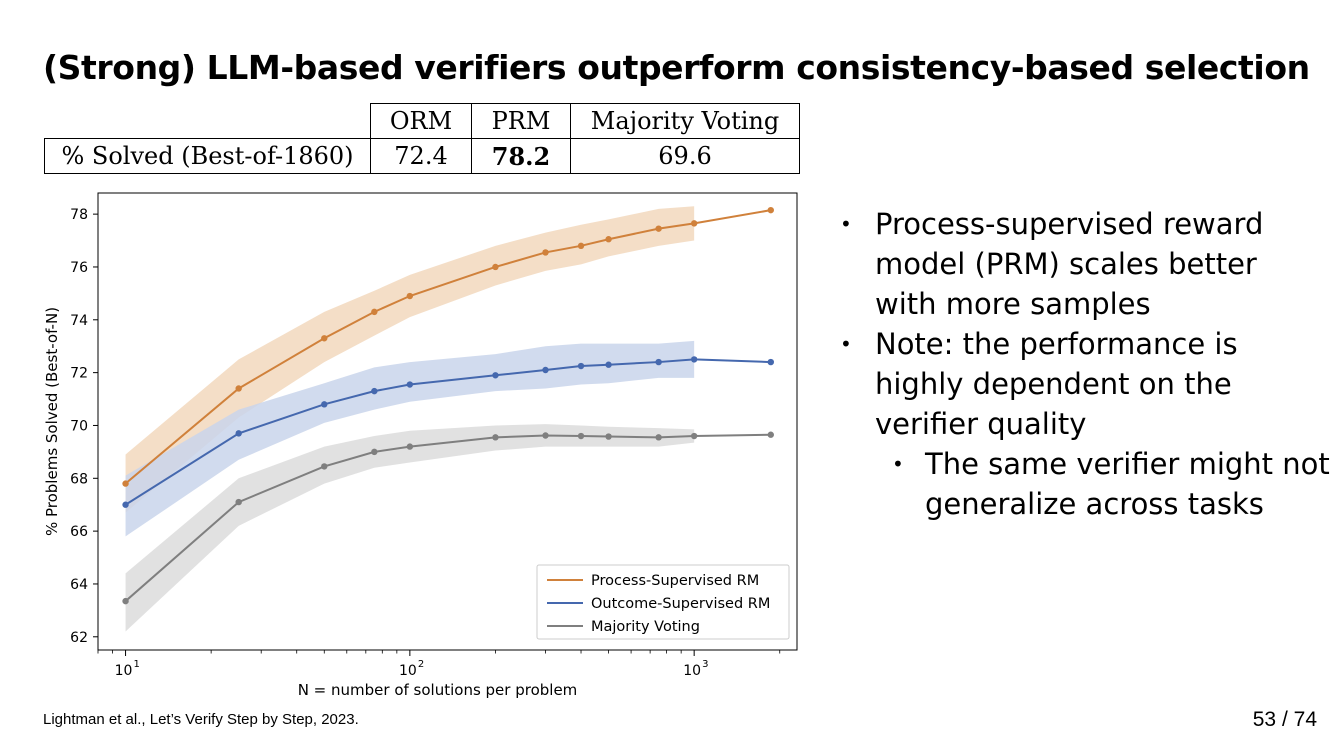 The image size is (1334, 750). What do you see at coordinates (521, 121) in the screenshot?
I see `table-header-prm: PRM` at bounding box center [521, 121].